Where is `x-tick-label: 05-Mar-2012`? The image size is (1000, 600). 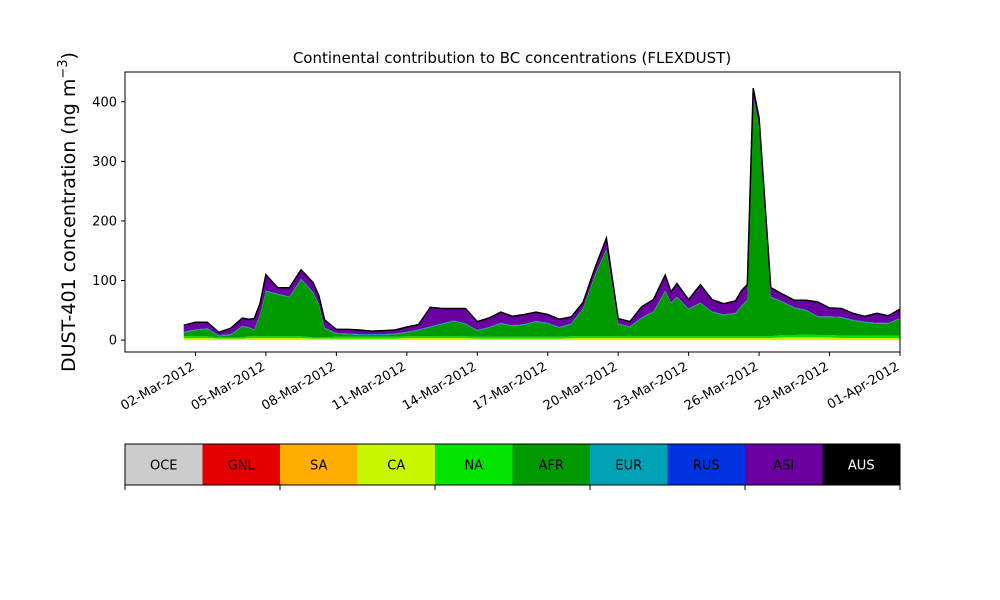 x-tick-label: 05-Mar-2012 is located at coordinates (228, 386).